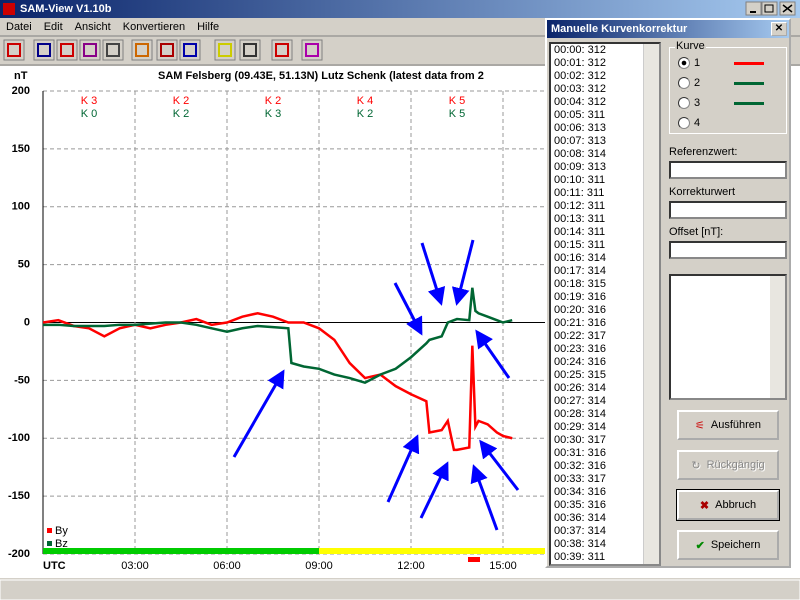 The image size is (800, 600). What do you see at coordinates (580, 219) in the screenshot?
I see `list-item: 00:13: 311` at bounding box center [580, 219].